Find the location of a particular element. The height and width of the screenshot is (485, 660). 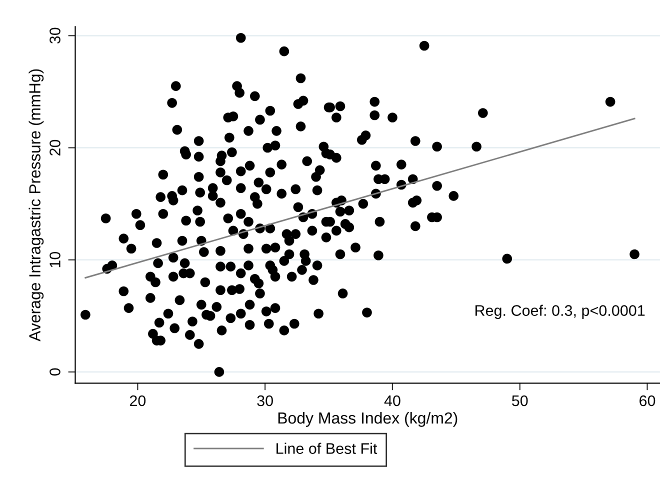

annotation: Reg. Coef: 0.3, p<0.0001 is located at coordinates (560, 311).